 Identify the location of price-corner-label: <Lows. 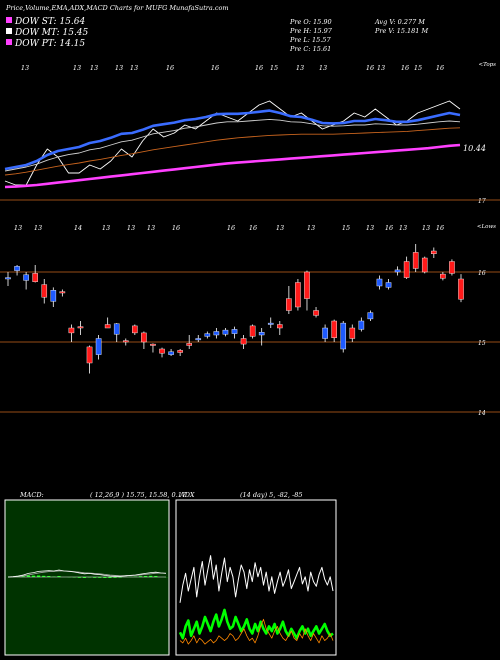
(486, 227).